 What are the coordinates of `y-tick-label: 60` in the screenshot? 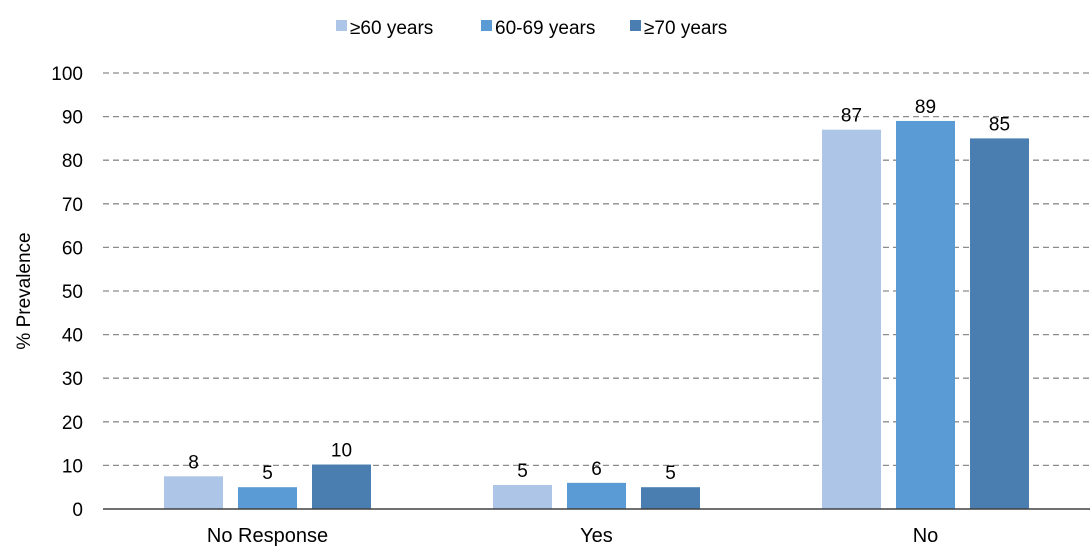 It's located at (72, 248).